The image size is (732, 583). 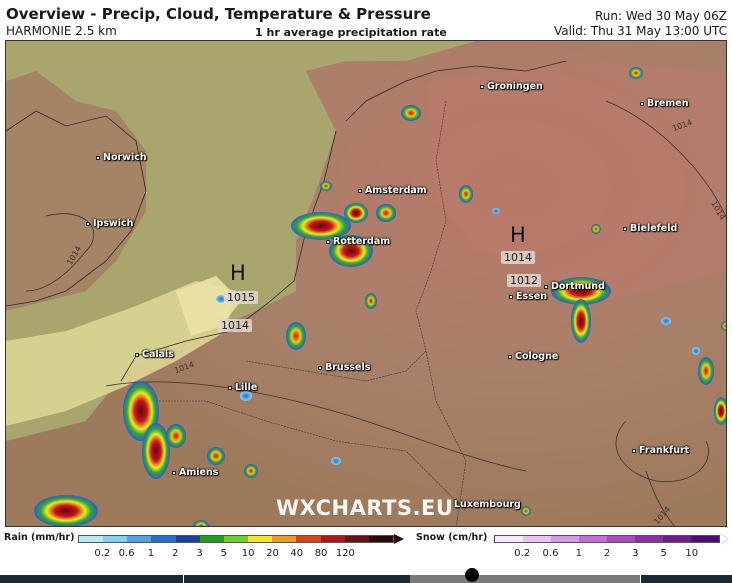 I want to click on legend-tick-label: 10, so click(x=692, y=553).